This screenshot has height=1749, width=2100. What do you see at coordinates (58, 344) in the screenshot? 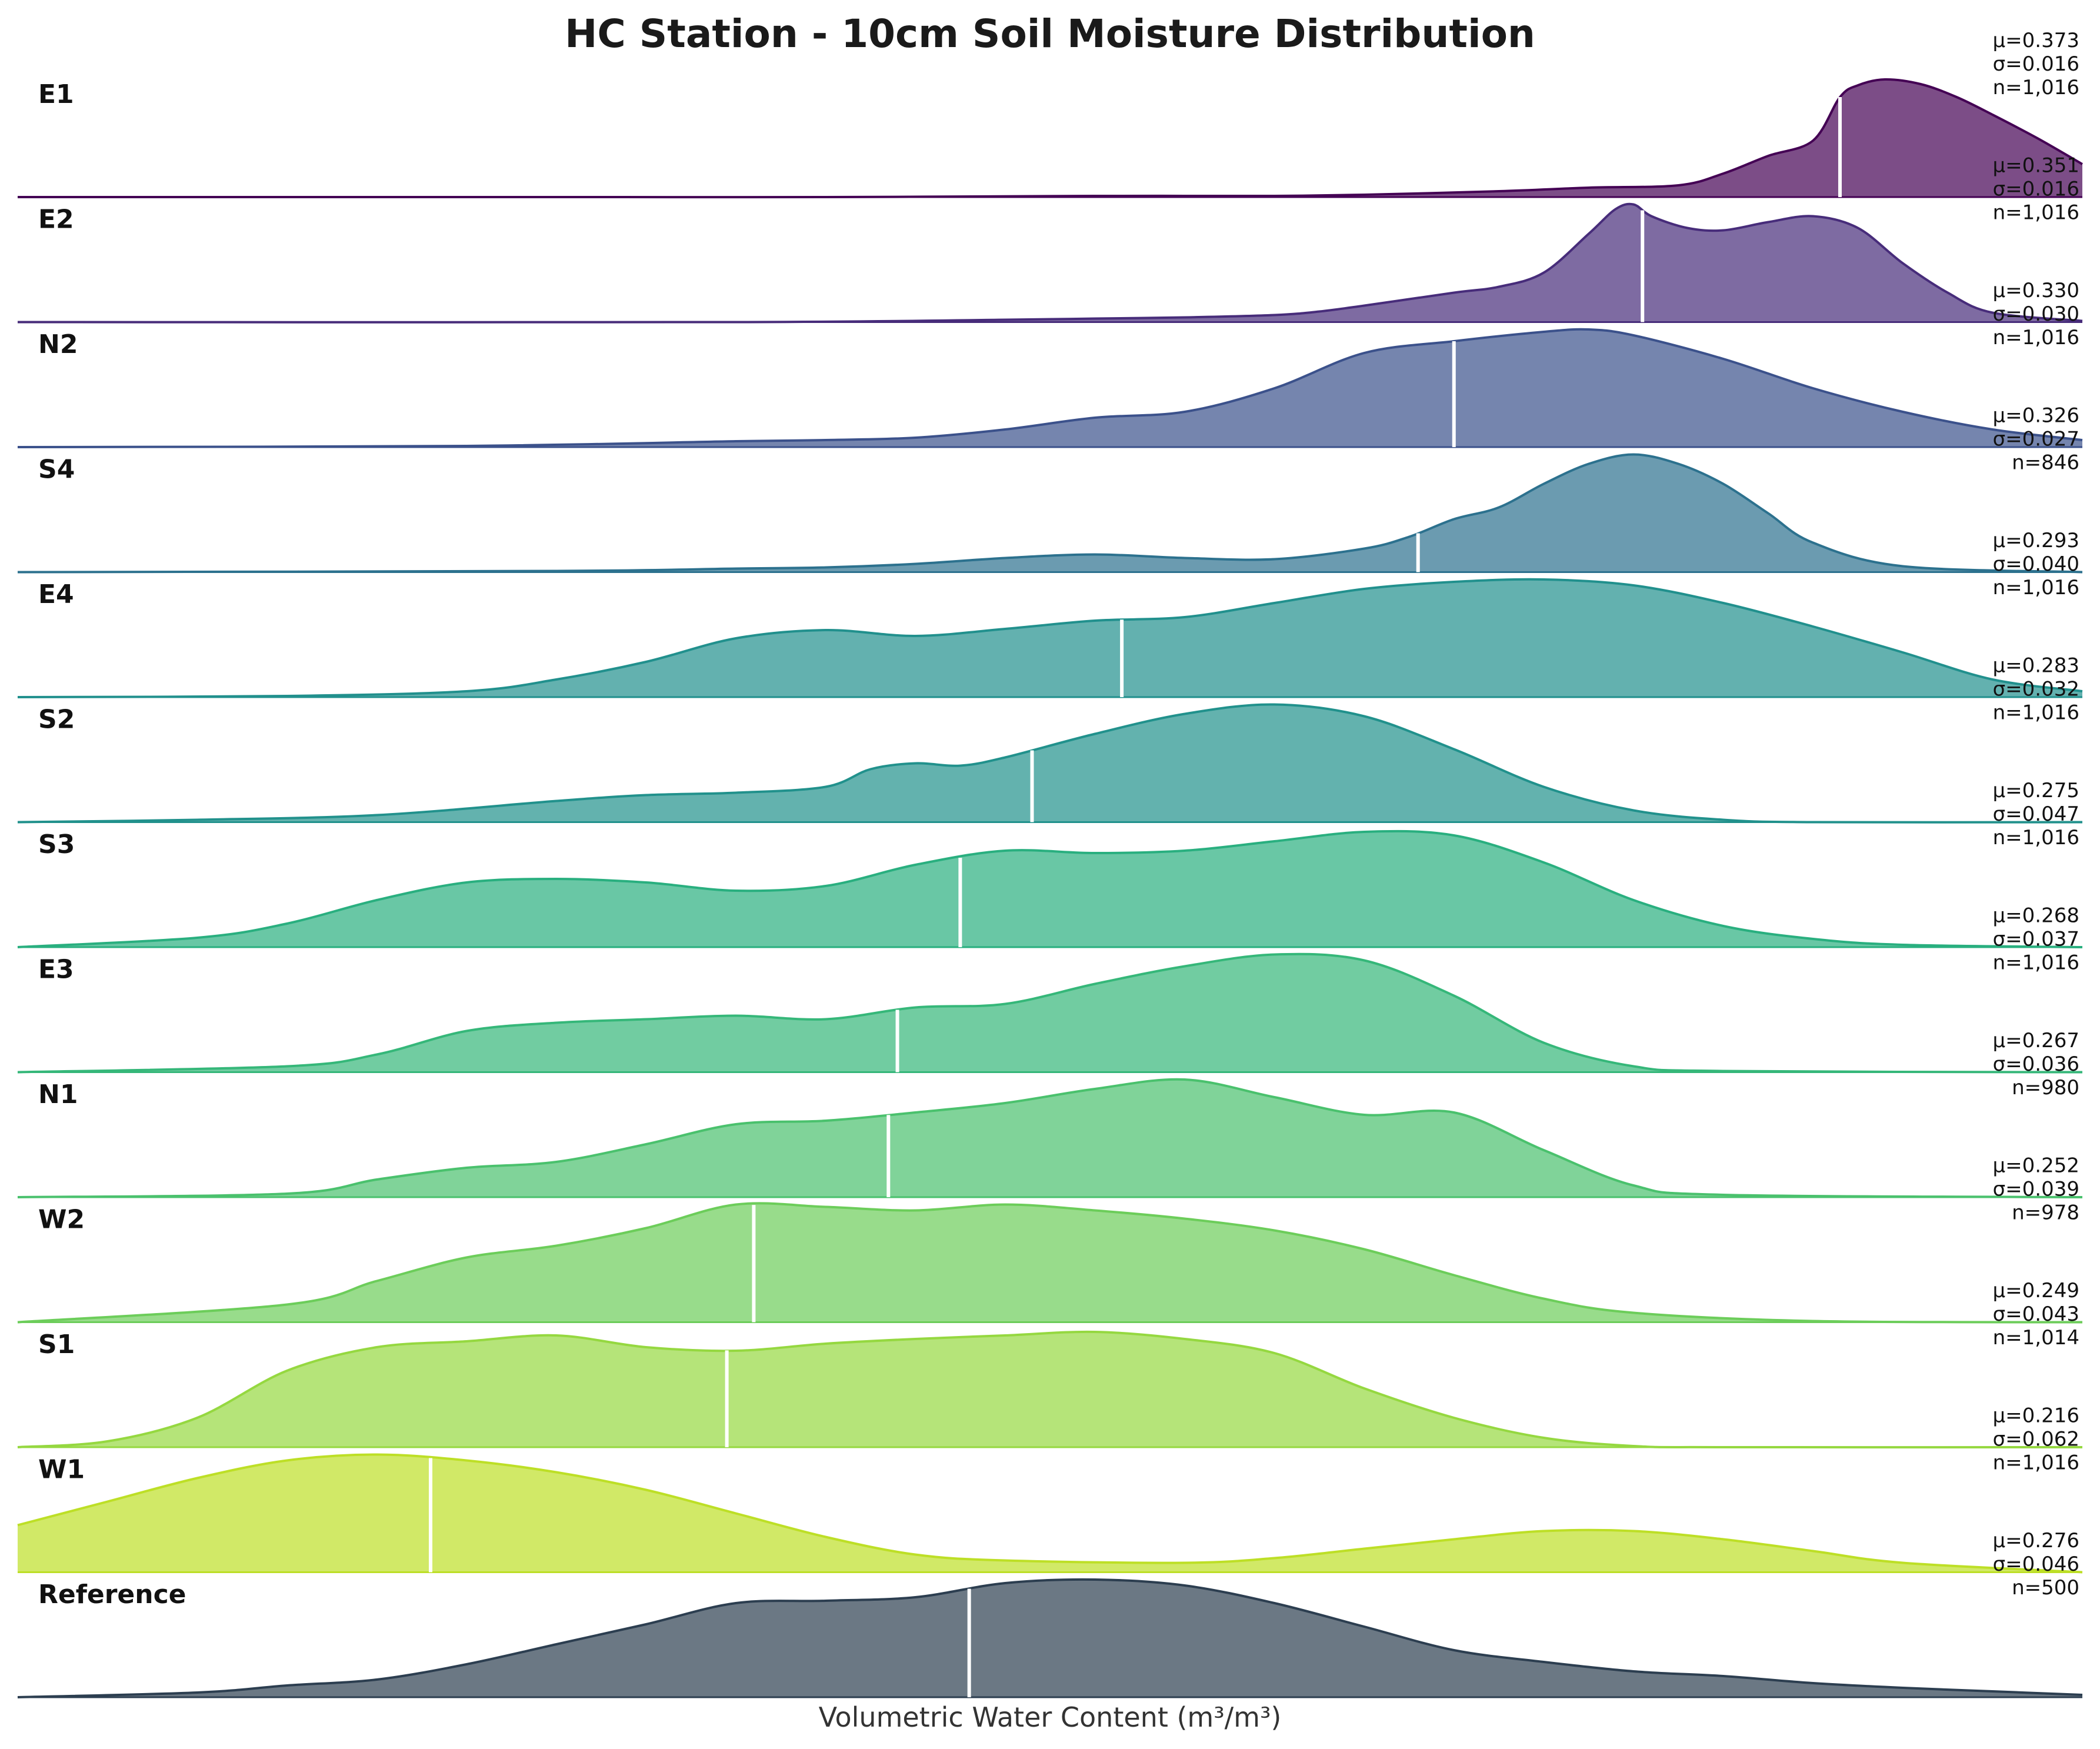
I see `row-label: N2` at bounding box center [58, 344].